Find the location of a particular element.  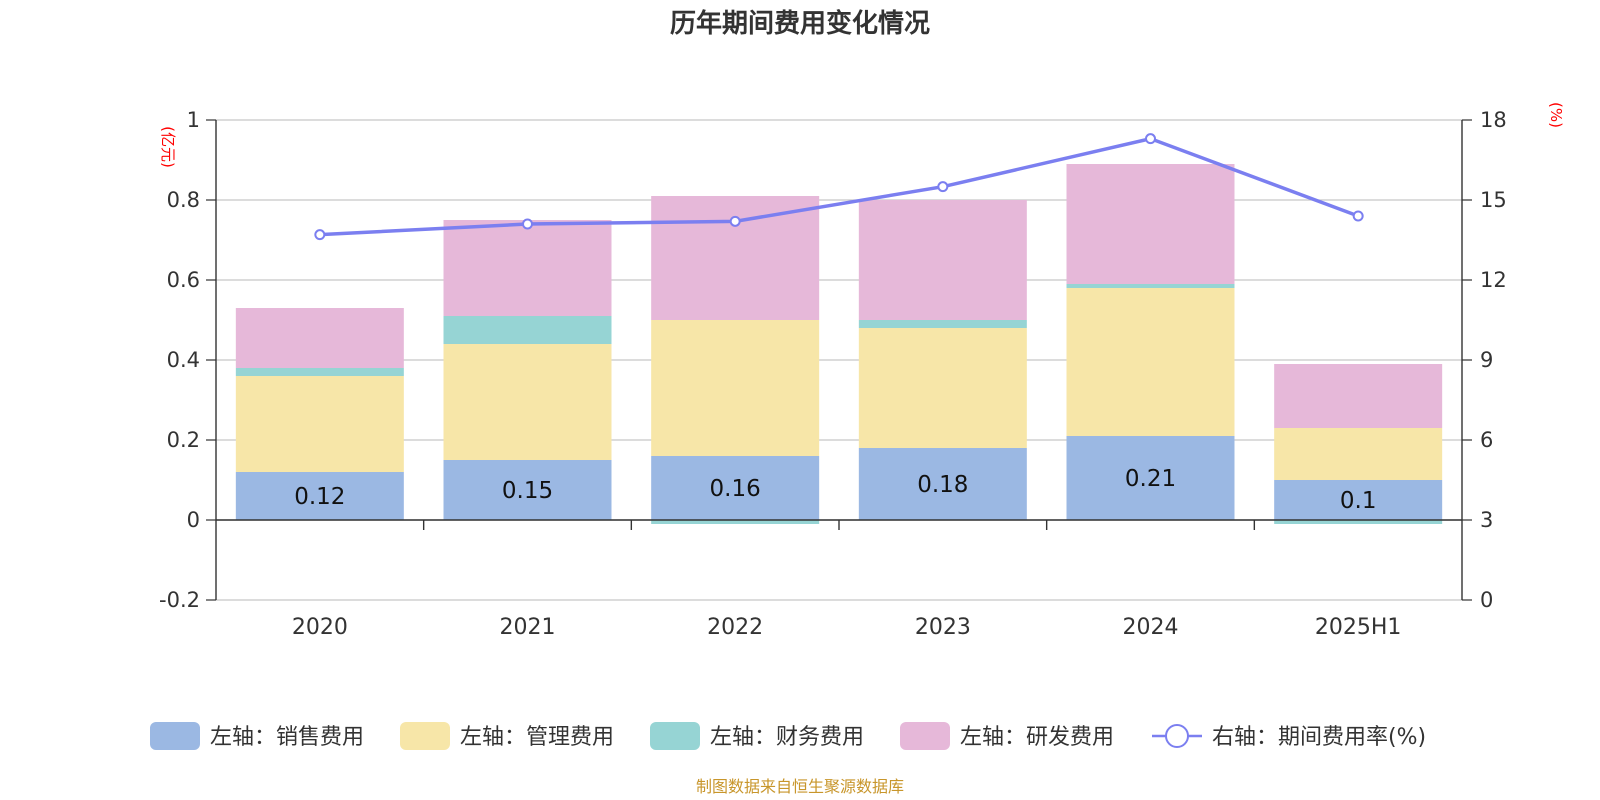

right-tick-label: 0 is located at coordinates (1486, 600).